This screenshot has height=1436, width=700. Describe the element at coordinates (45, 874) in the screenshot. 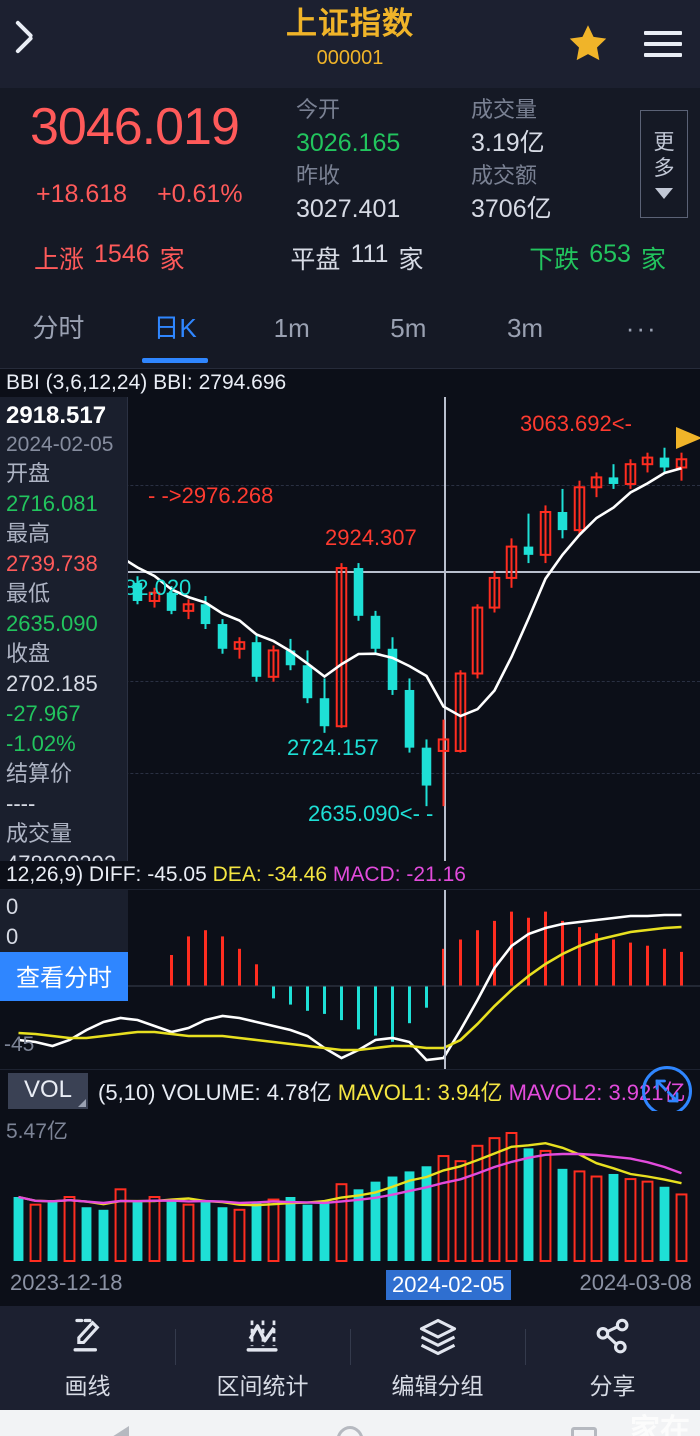

I see `macd-params: 12,26,9)` at that location.